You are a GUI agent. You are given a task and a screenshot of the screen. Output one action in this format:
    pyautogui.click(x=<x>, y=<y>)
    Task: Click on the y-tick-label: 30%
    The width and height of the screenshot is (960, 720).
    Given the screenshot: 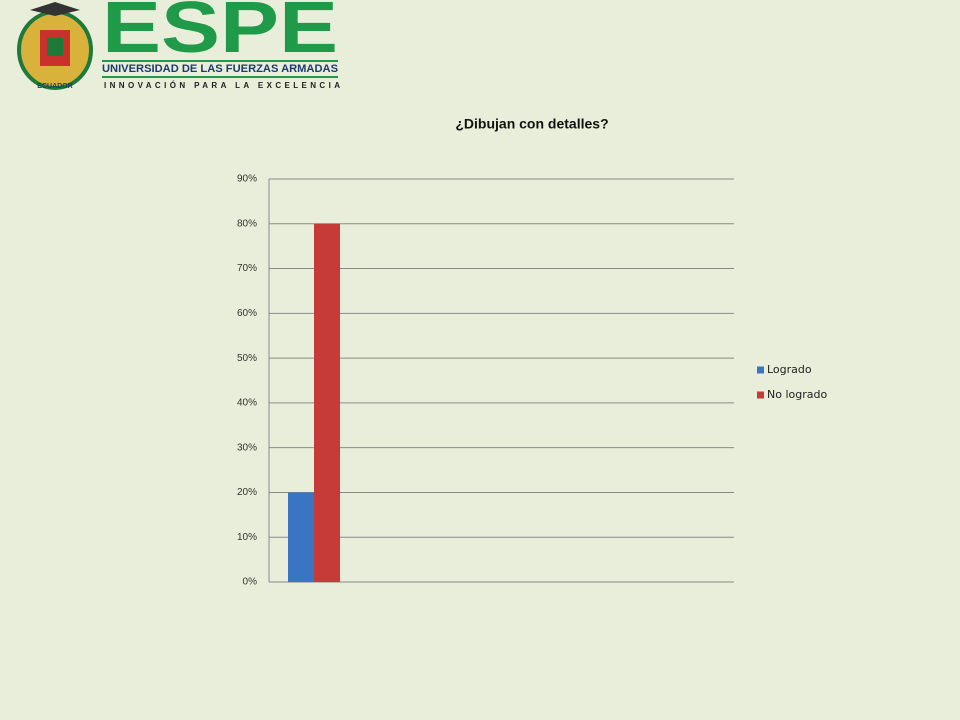 What is the action you would take?
    pyautogui.click(x=247, y=447)
    